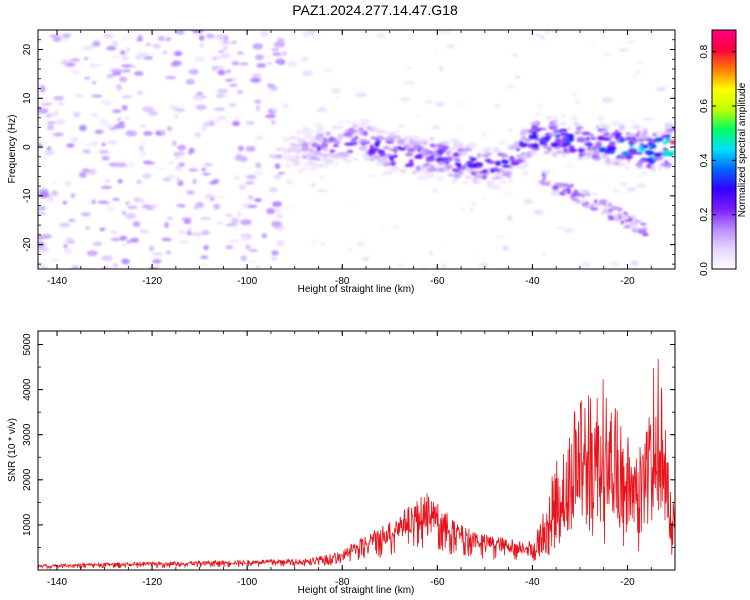 The height and width of the screenshot is (600, 750). What do you see at coordinates (27, 244) in the screenshot?
I see `y-tick-label: -20` at bounding box center [27, 244].